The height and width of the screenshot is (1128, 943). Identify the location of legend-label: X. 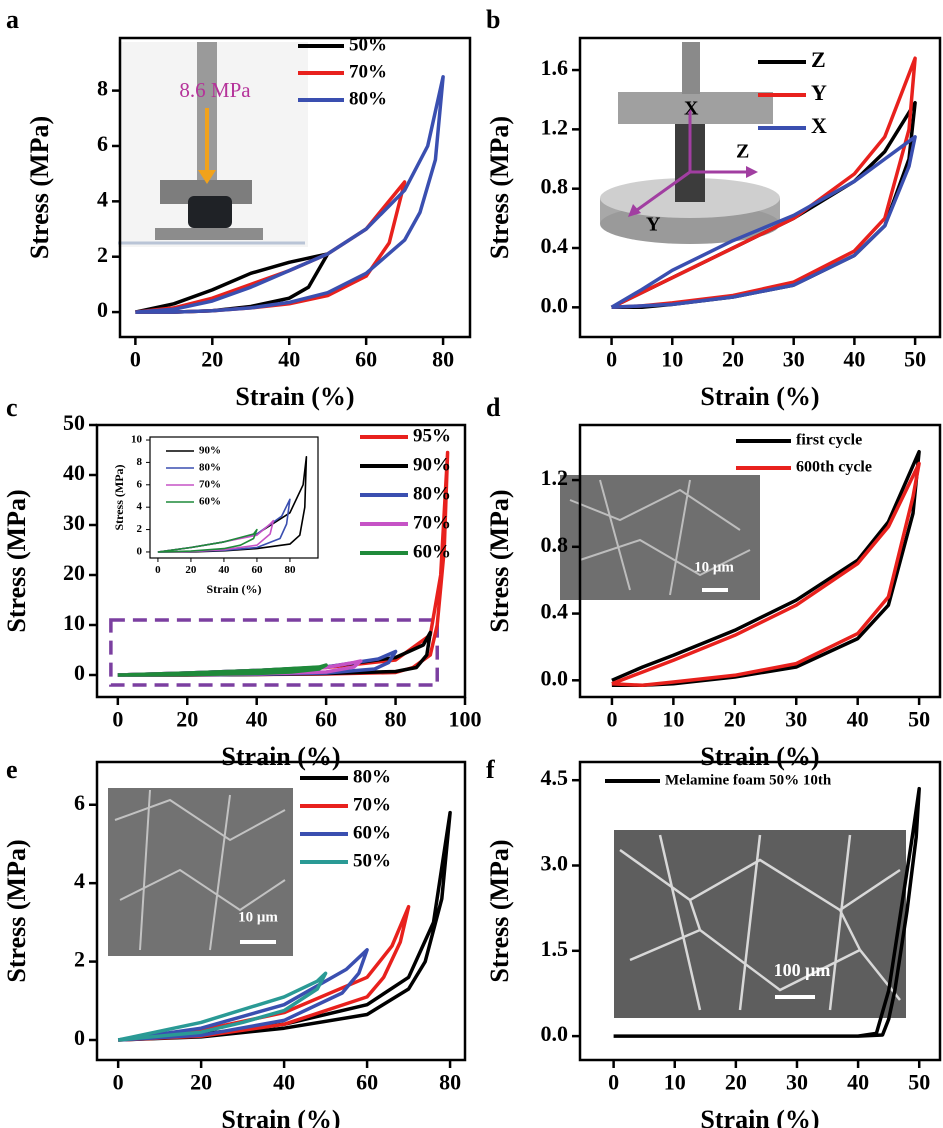
(819, 125).